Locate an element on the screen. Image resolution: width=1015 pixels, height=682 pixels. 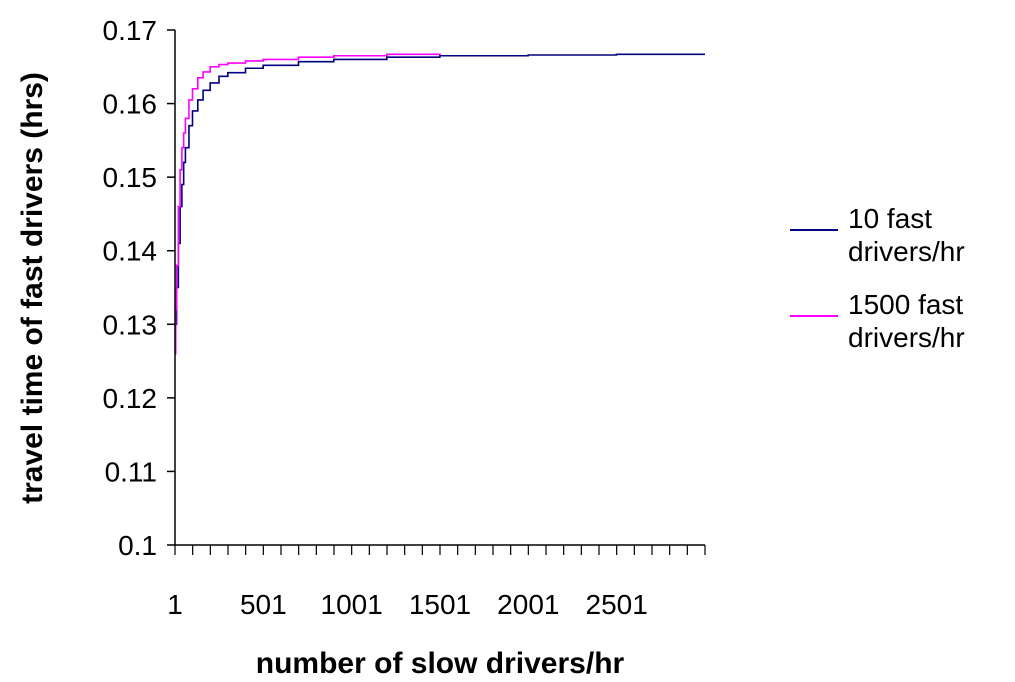
x-tick-label: 1501 is located at coordinates (440, 604).